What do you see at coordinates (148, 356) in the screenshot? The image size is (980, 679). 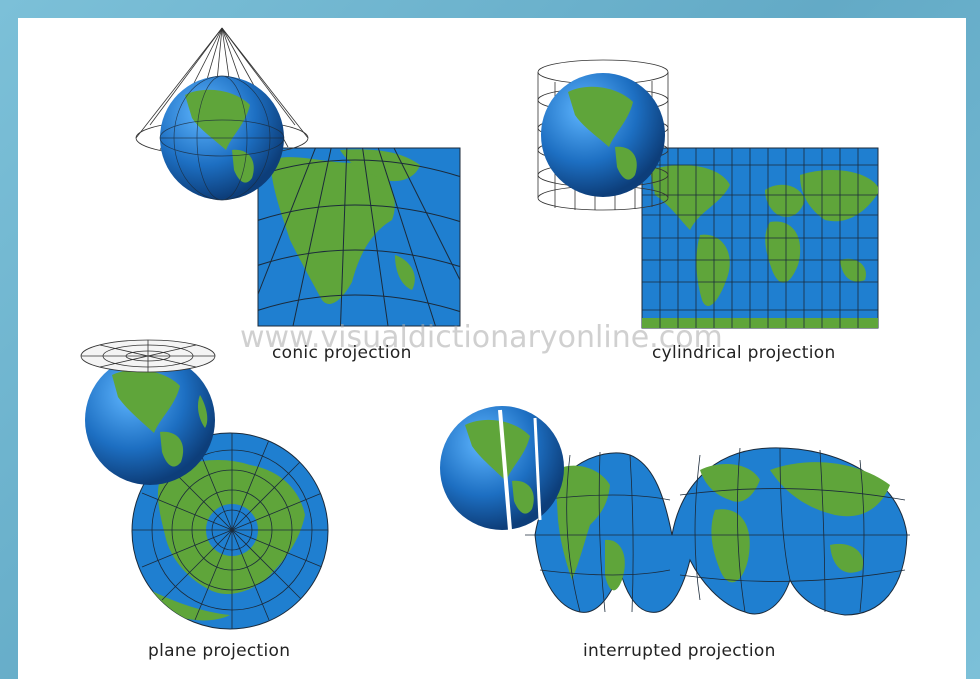 I see `plane-disc-wireframe` at bounding box center [148, 356].